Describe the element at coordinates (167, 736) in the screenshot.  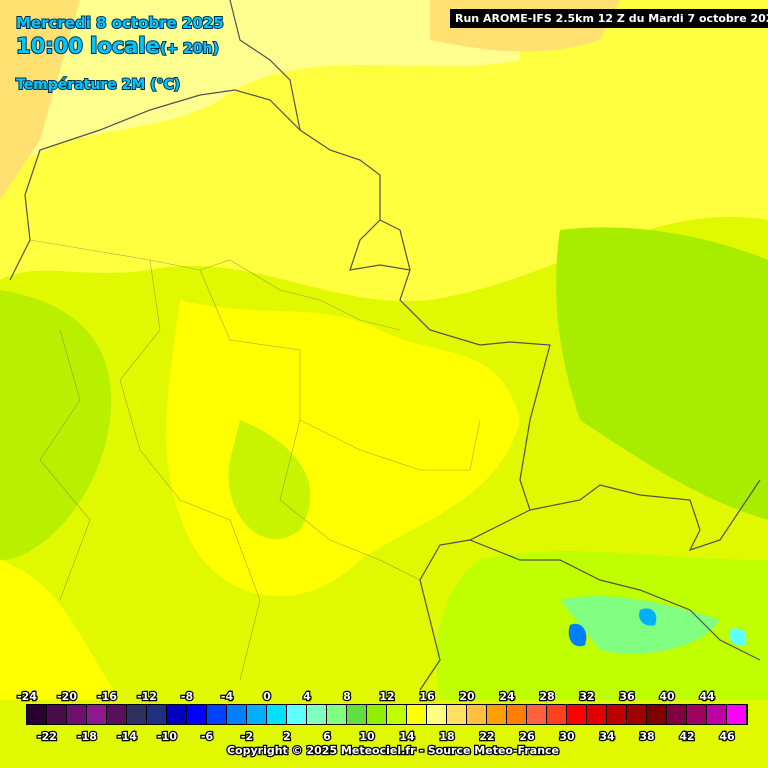
I see `legend-label: -10` at that location.